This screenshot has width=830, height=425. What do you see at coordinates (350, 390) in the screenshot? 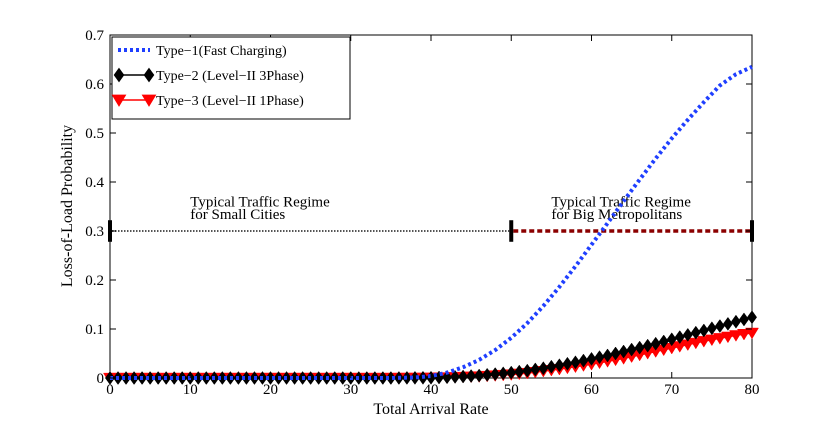
I see `x-tick-label: 30` at bounding box center [350, 390].